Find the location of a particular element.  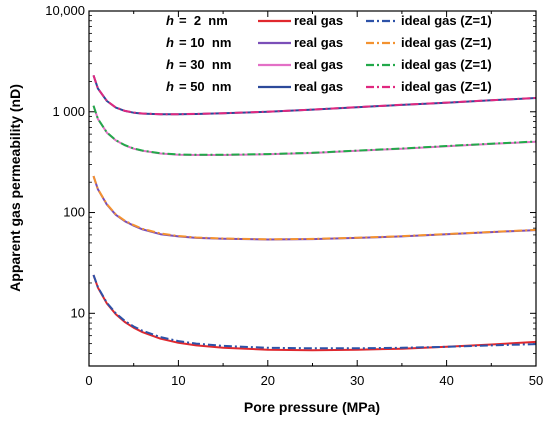

x-tick-label: 10 is located at coordinates (178, 380).